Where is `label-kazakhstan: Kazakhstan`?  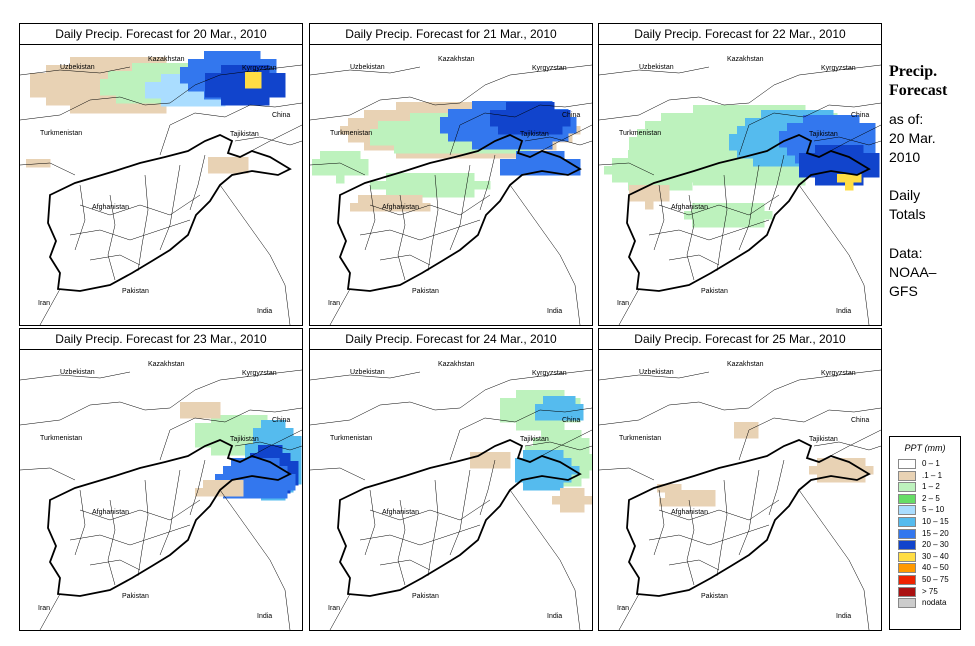 label-kazakhstan: Kazakhstan is located at coordinates (166, 59).